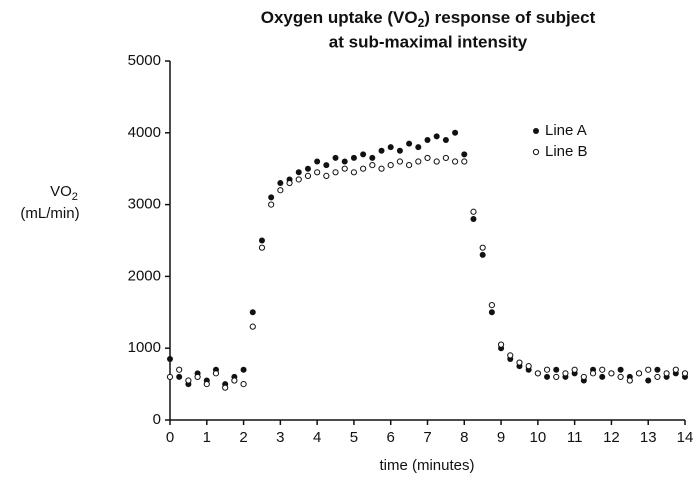 The width and height of the screenshot is (696, 479). Describe the element at coordinates (575, 437) in the screenshot. I see `x-tick-label: 11` at that location.